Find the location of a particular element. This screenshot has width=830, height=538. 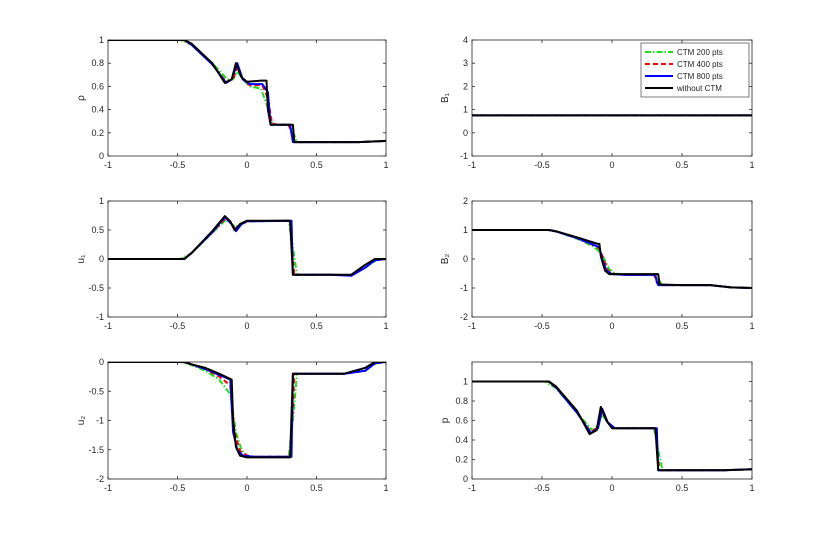

panel-u2: -1 -0.5 0 0.5 1 -2 -1.5 -1 -0.5 0 u₂ is located at coordinates (232, 425).